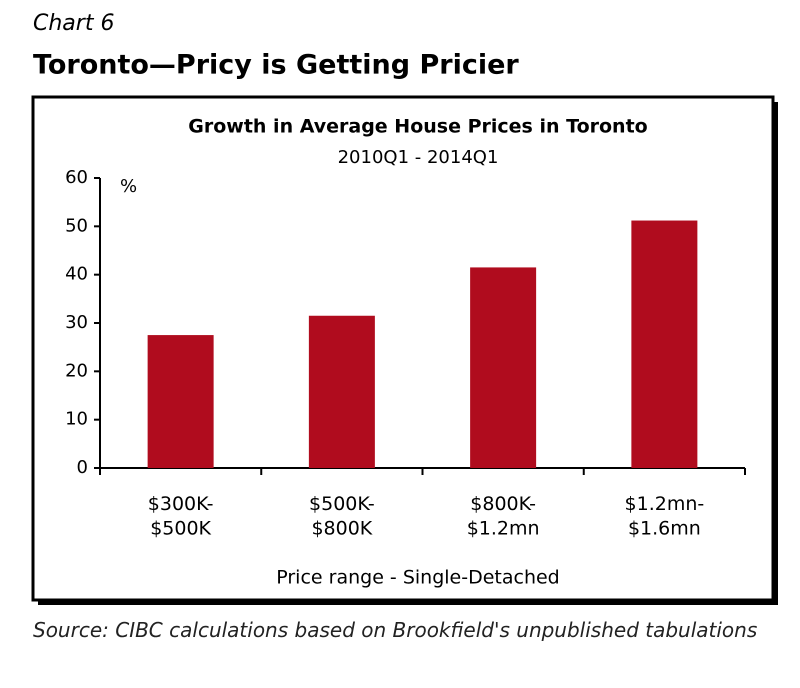 Image resolution: width=800 pixels, height=688 pixels. I want to click on y-tick-label: 60, so click(76, 177).